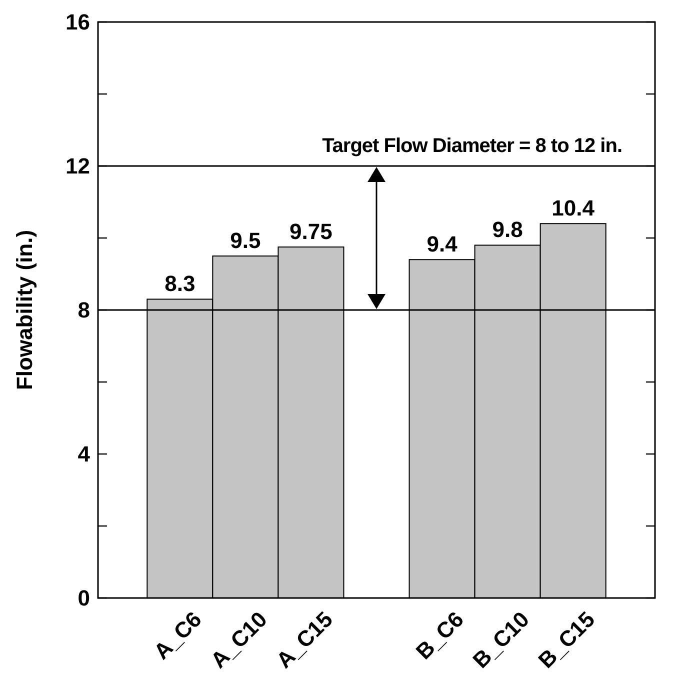 The height and width of the screenshot is (698, 673). What do you see at coordinates (78, 22) in the screenshot?
I see `y-tick-label: 16` at bounding box center [78, 22].